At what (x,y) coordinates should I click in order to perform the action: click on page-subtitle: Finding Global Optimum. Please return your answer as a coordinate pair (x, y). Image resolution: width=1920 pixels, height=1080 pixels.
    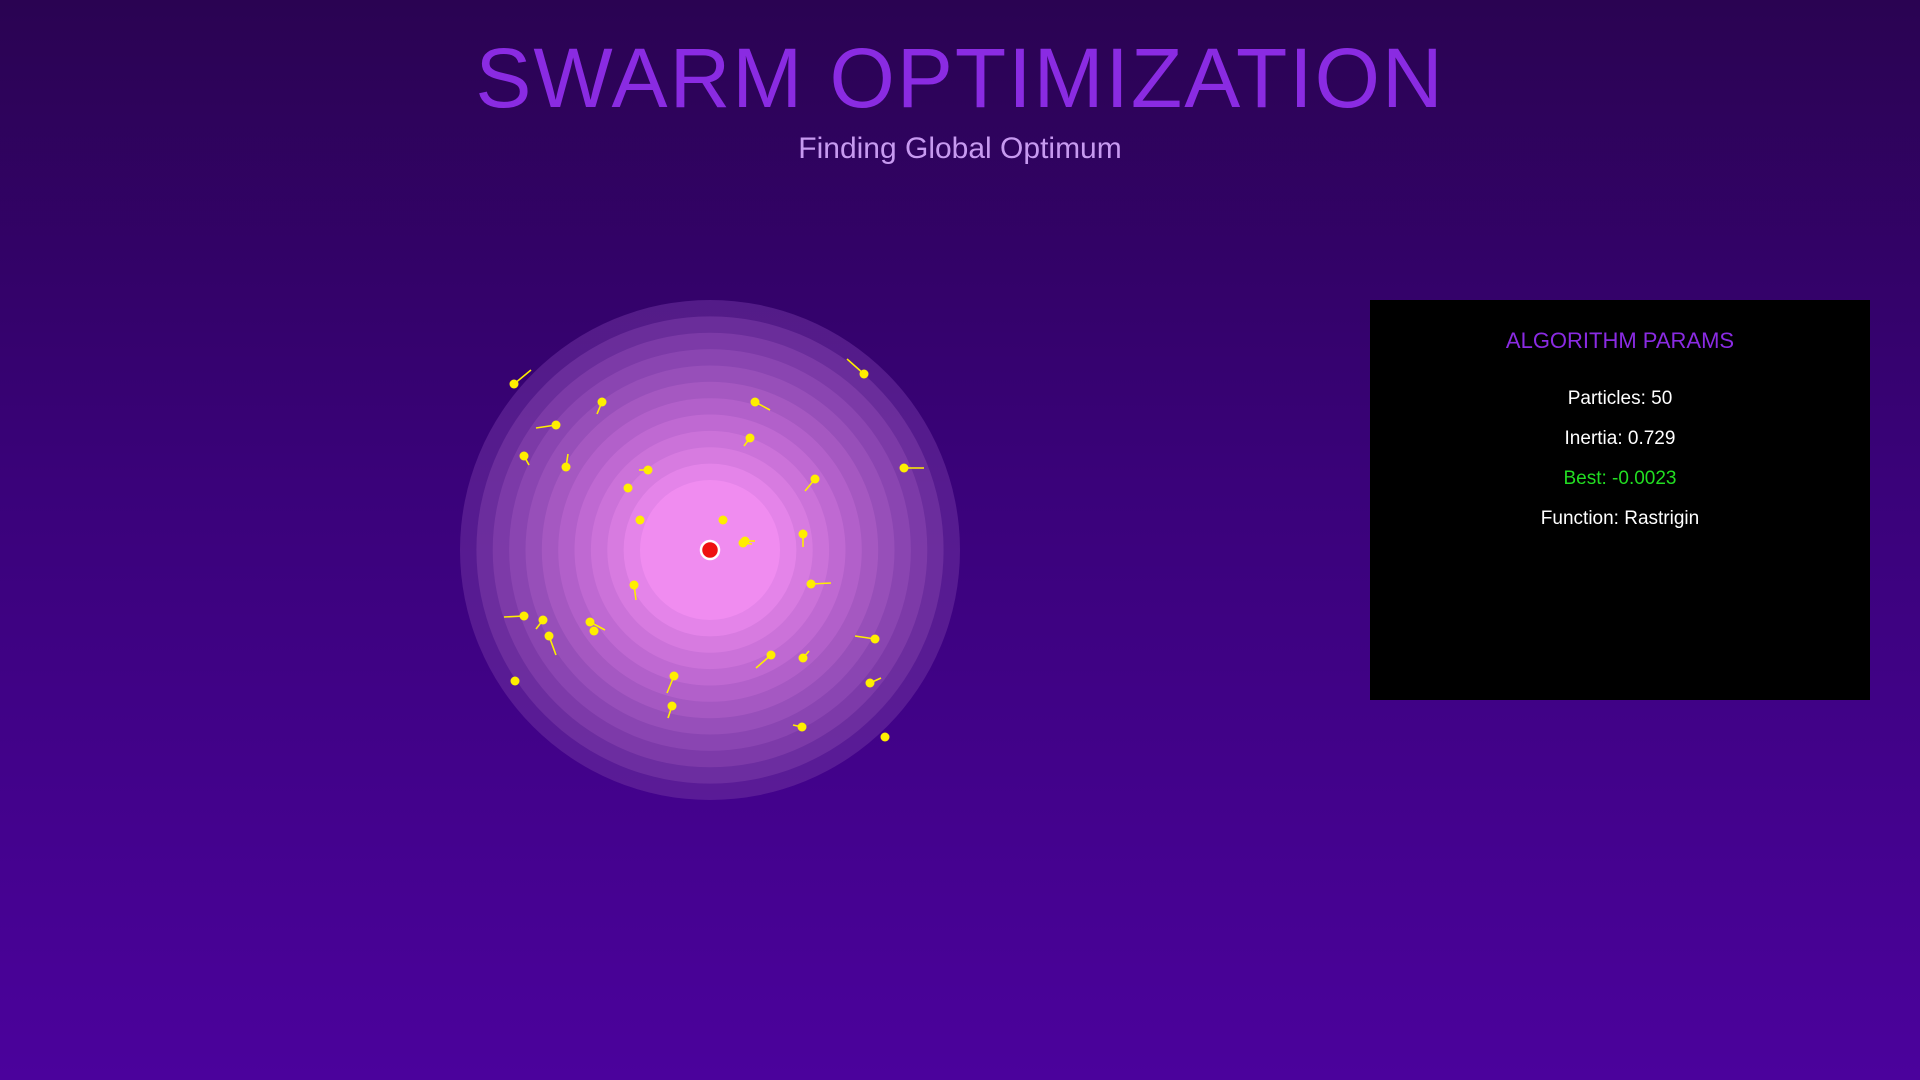
    Looking at the image, I should click on (960, 148).